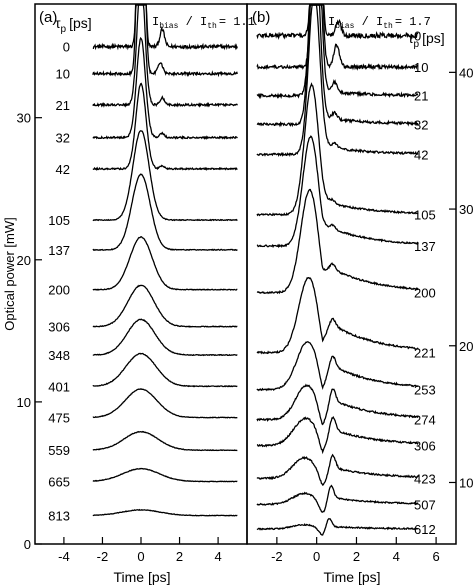 This screenshot has height=588, width=474. I want to click on y-axis-label: Optical power [mW], so click(9, 273).